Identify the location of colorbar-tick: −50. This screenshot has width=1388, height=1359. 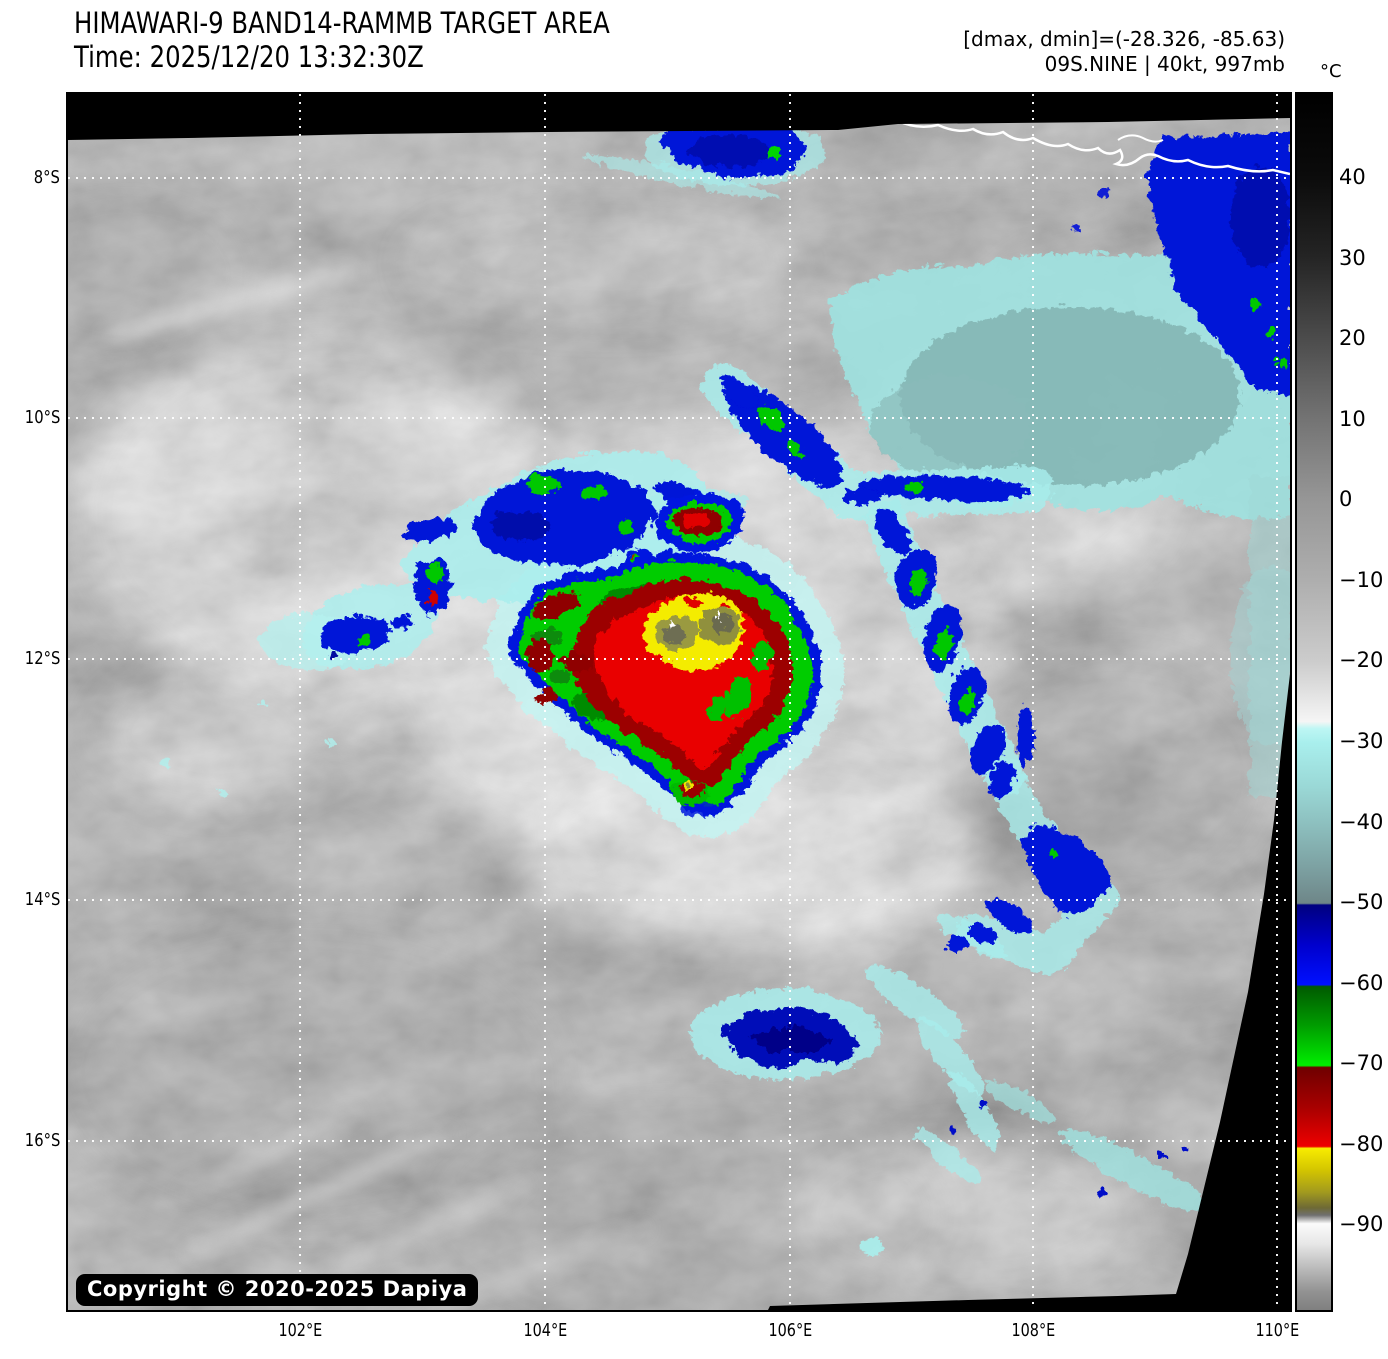
(1361, 902).